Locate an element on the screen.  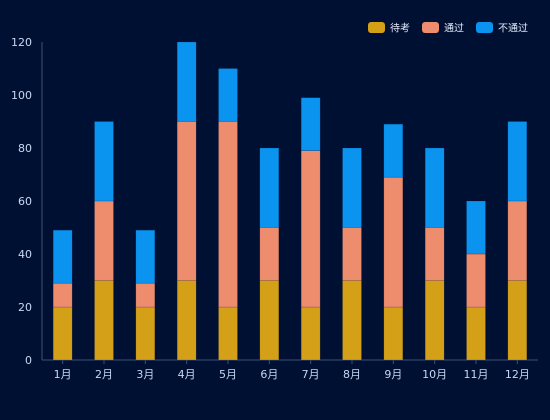
legend: 待考 通过 不通过 is located at coordinates (448, 28).